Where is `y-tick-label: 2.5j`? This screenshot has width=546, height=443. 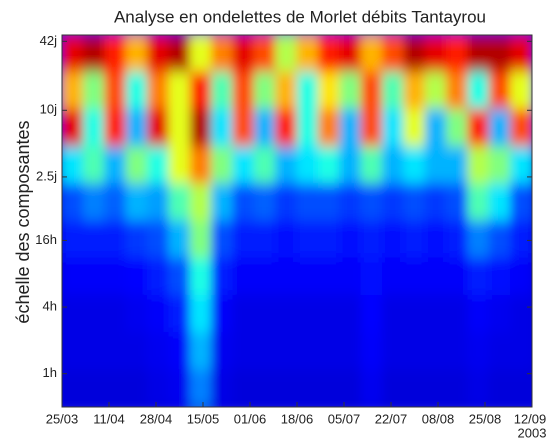
y-tick-label: 2.5j is located at coordinates (46, 175).